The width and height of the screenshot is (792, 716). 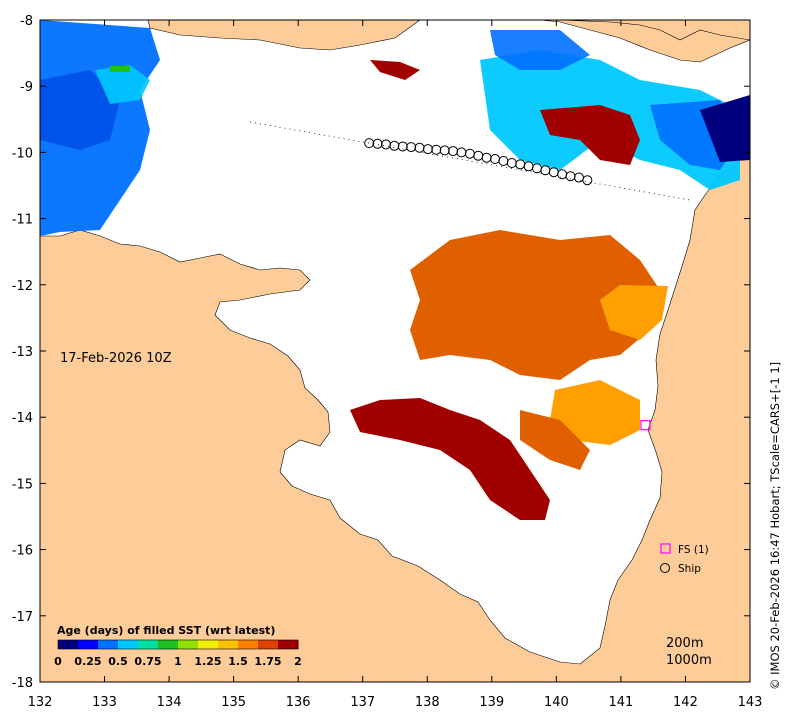 What do you see at coordinates (22, 484) in the screenshot?
I see `lat-tick-label: -15` at bounding box center [22, 484].